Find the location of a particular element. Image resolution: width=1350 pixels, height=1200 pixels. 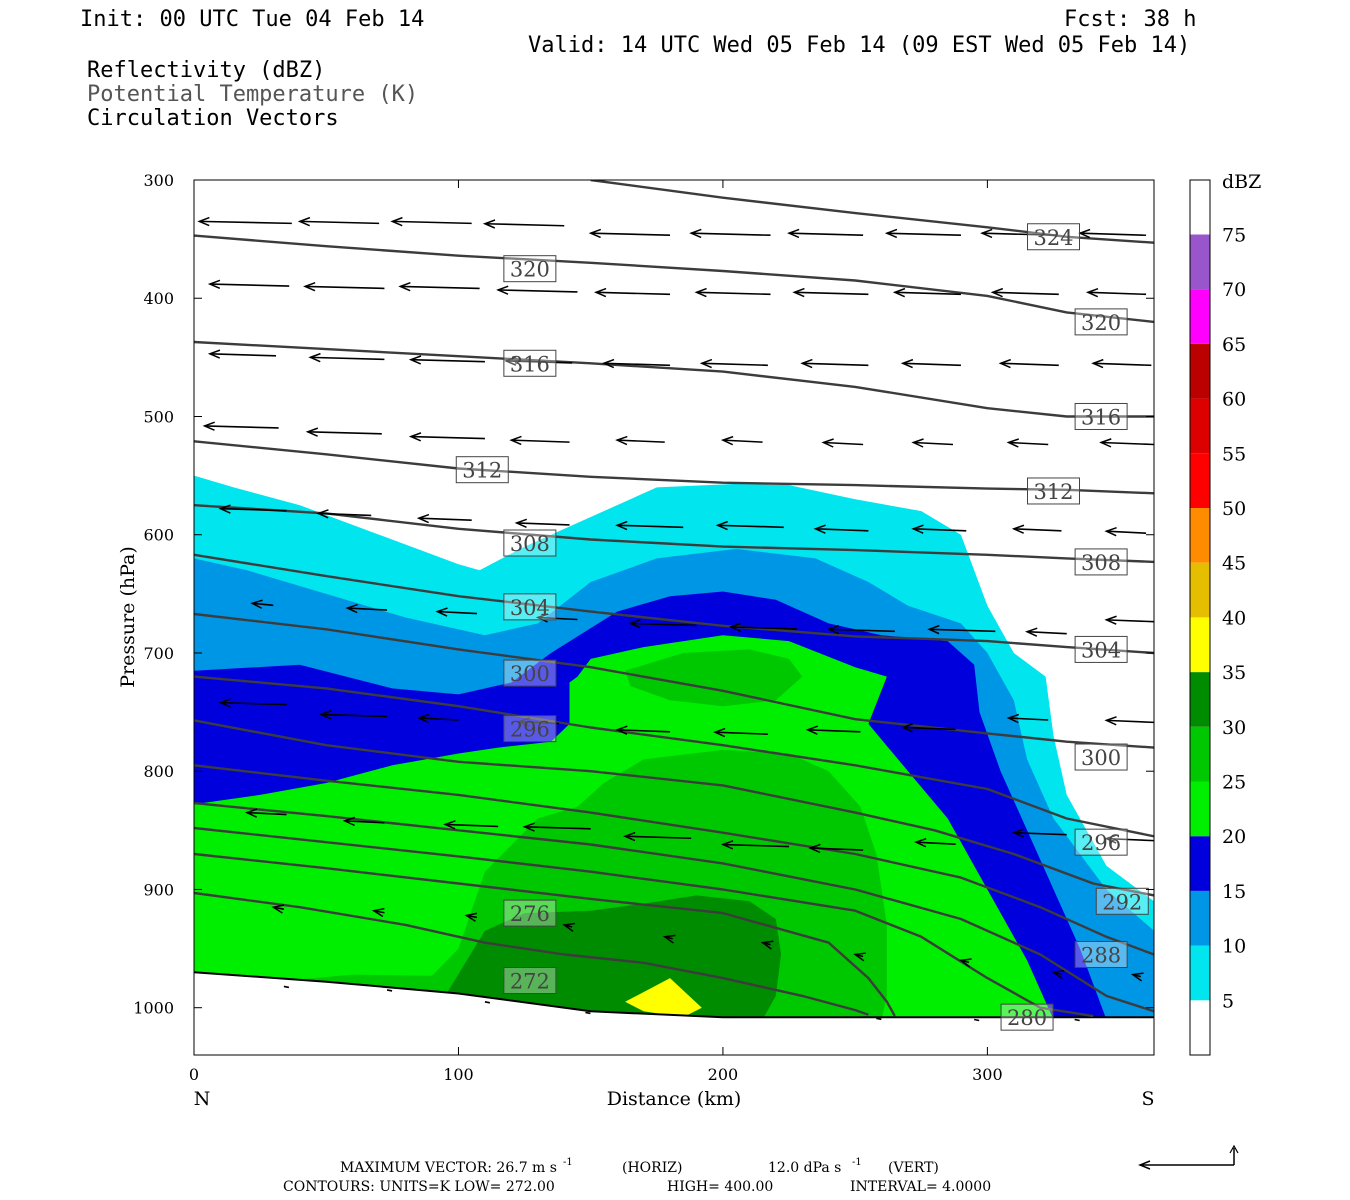

colorbar-tick-label: 20 is located at coordinates (1234, 837).